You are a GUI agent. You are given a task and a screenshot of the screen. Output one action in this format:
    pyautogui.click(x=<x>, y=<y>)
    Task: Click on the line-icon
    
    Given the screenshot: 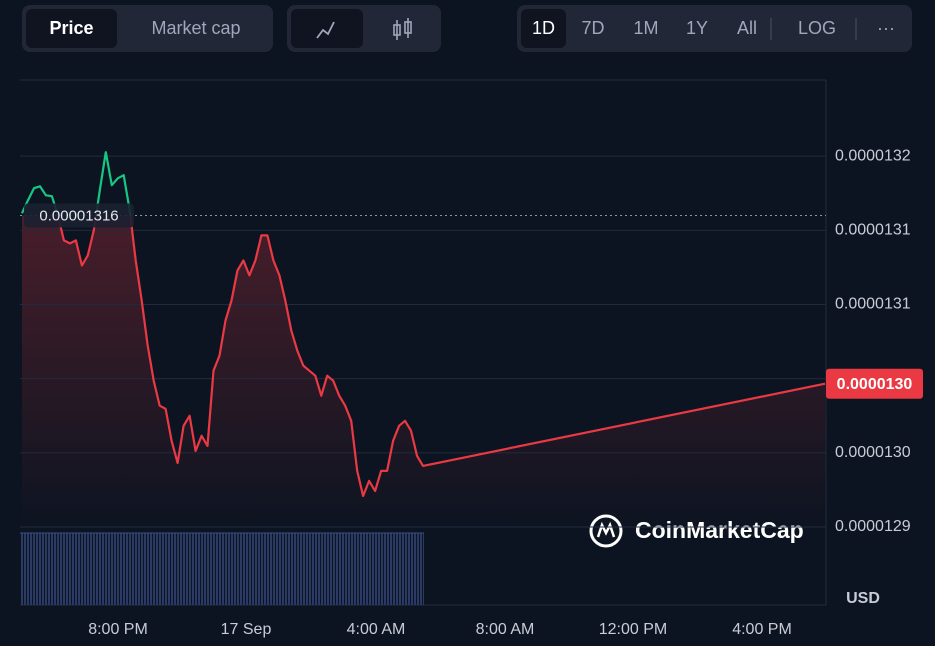 What is the action you would take?
    pyautogui.click(x=325, y=30)
    